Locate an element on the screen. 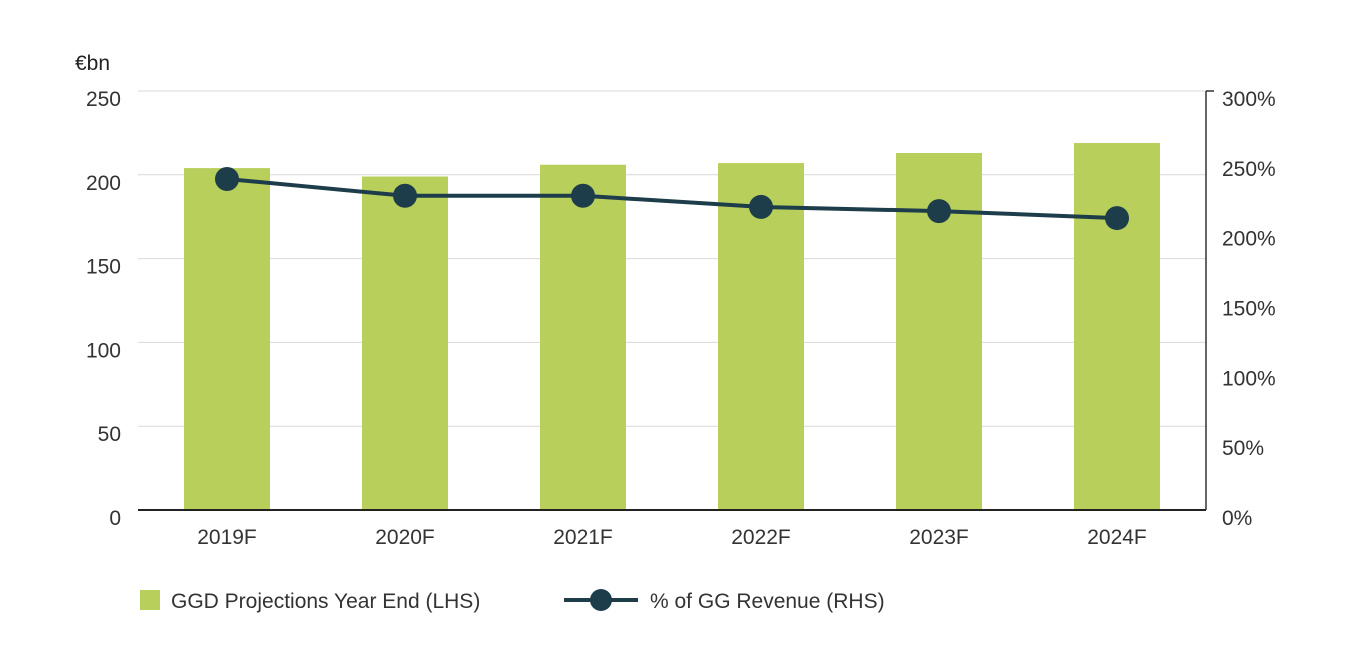  left-tick-label: 100 is located at coordinates (103, 350).